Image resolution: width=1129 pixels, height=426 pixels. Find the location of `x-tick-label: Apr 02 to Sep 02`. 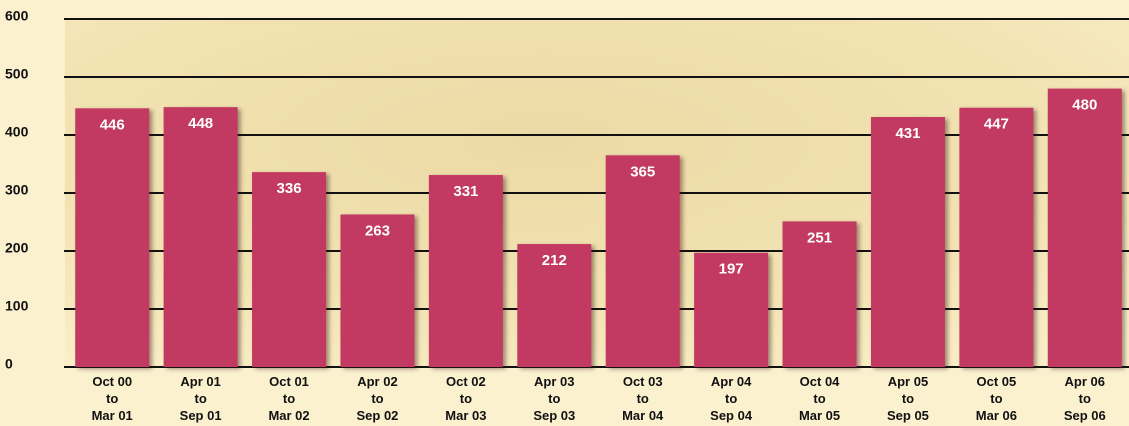

x-tick-label: Apr 02 to Sep 02 is located at coordinates (377, 398).